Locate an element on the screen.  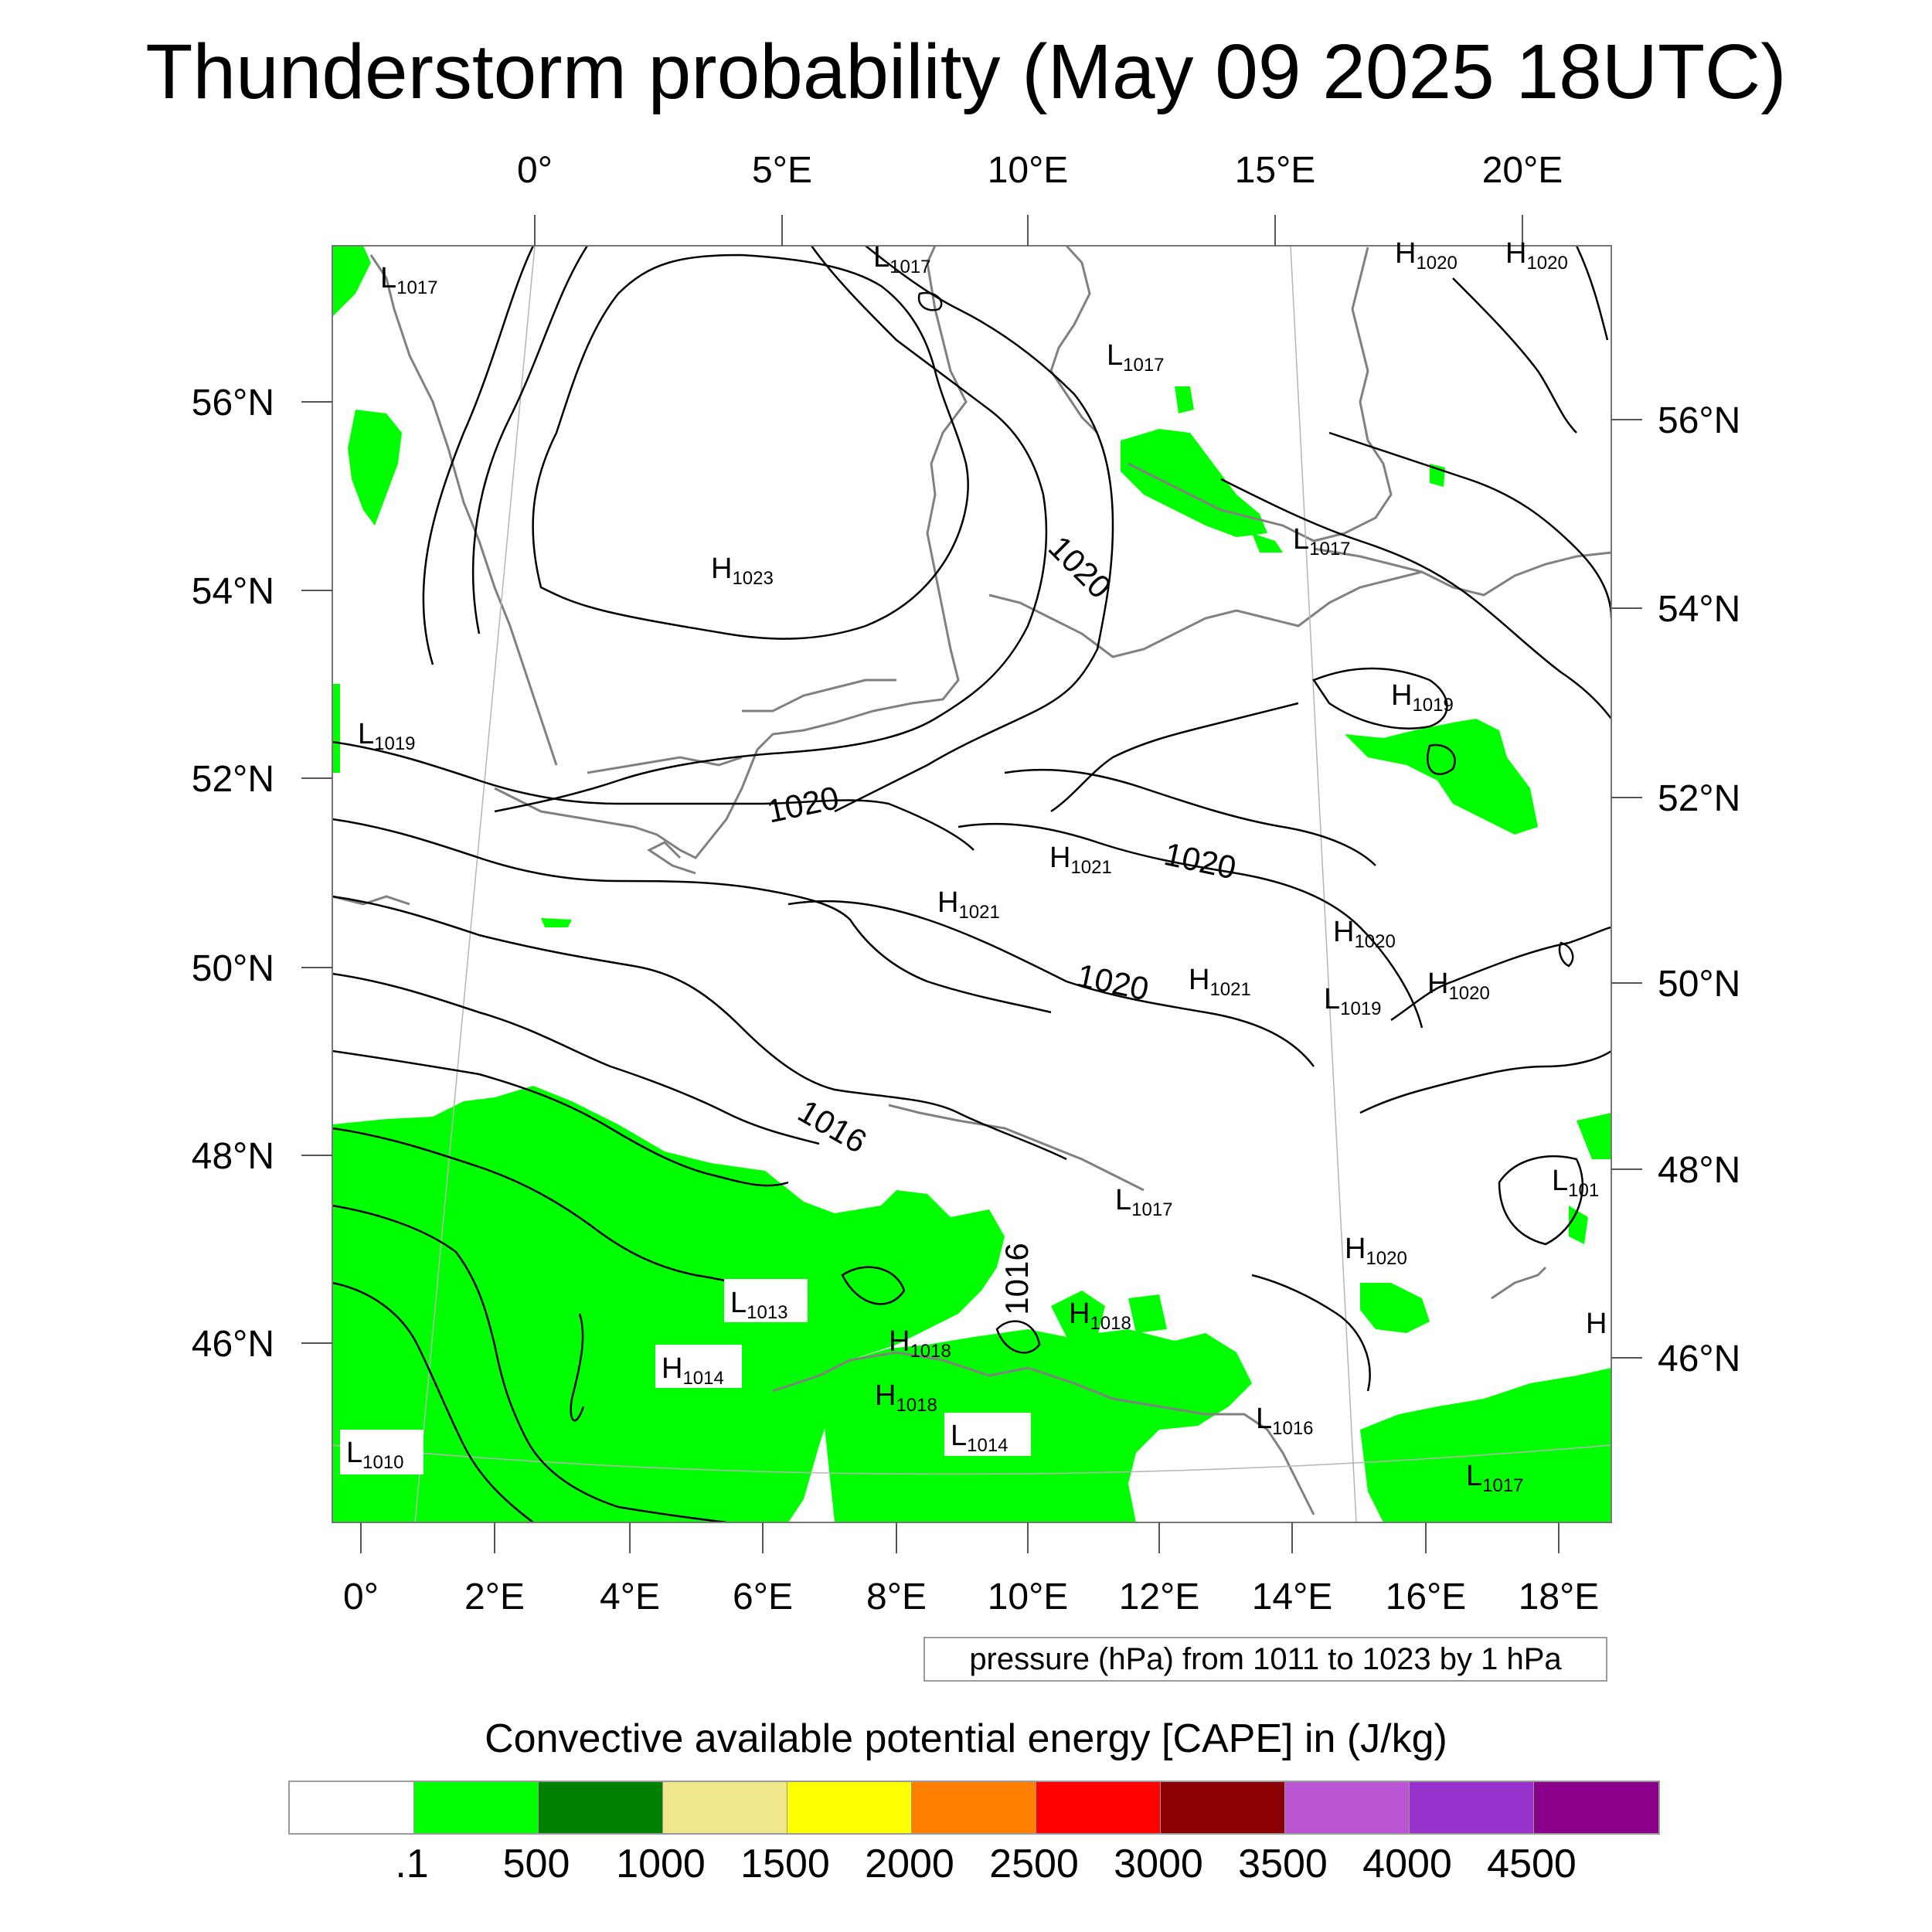
bottom-lon-label: 14°E is located at coordinates (1292, 1597).